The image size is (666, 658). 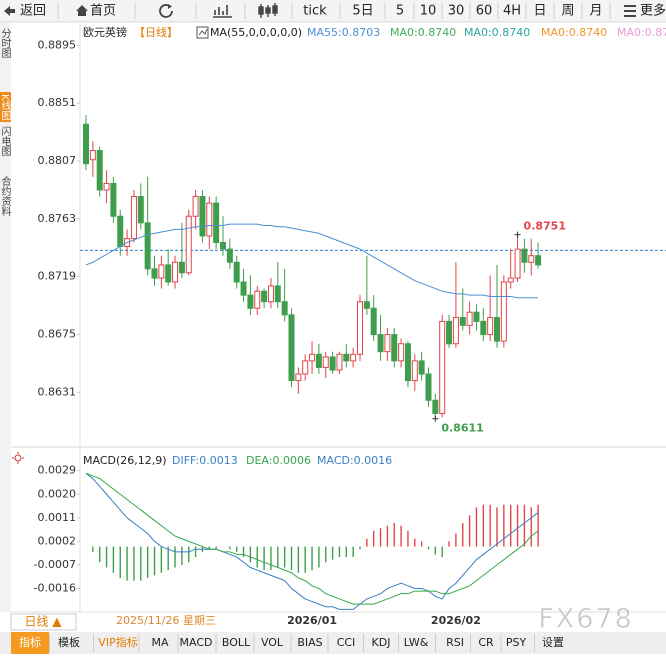 I want to click on toolbar-button: 4H, so click(x=512, y=11).